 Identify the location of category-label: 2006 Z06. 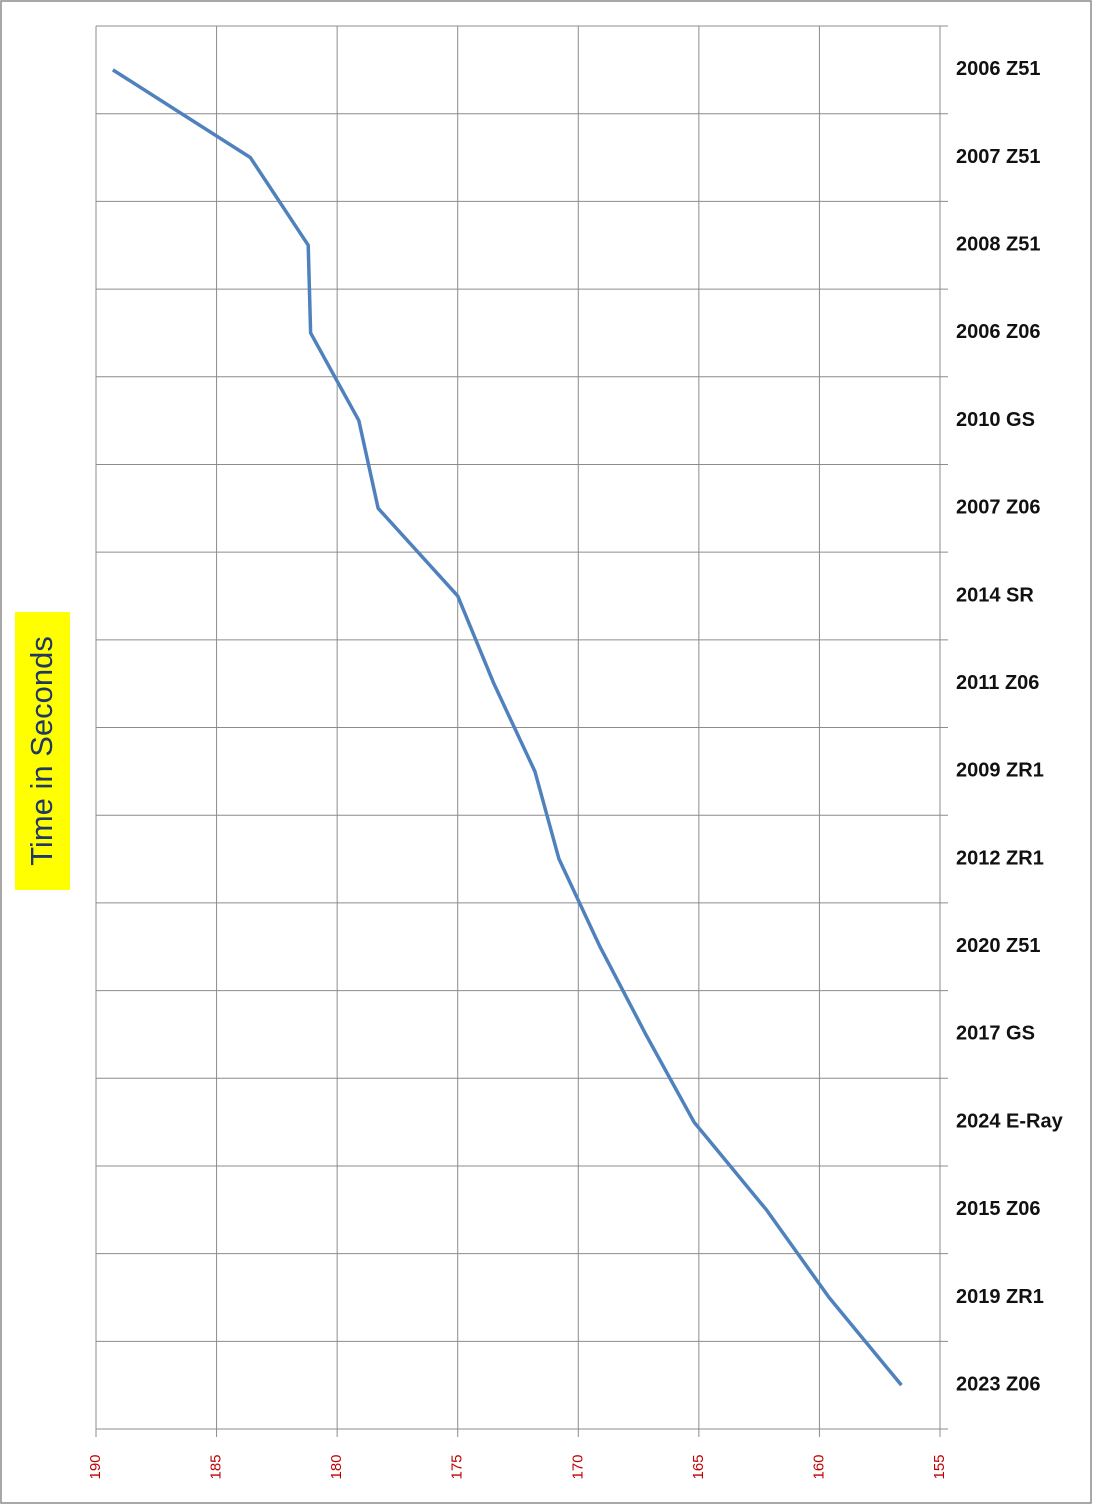
(998, 332).